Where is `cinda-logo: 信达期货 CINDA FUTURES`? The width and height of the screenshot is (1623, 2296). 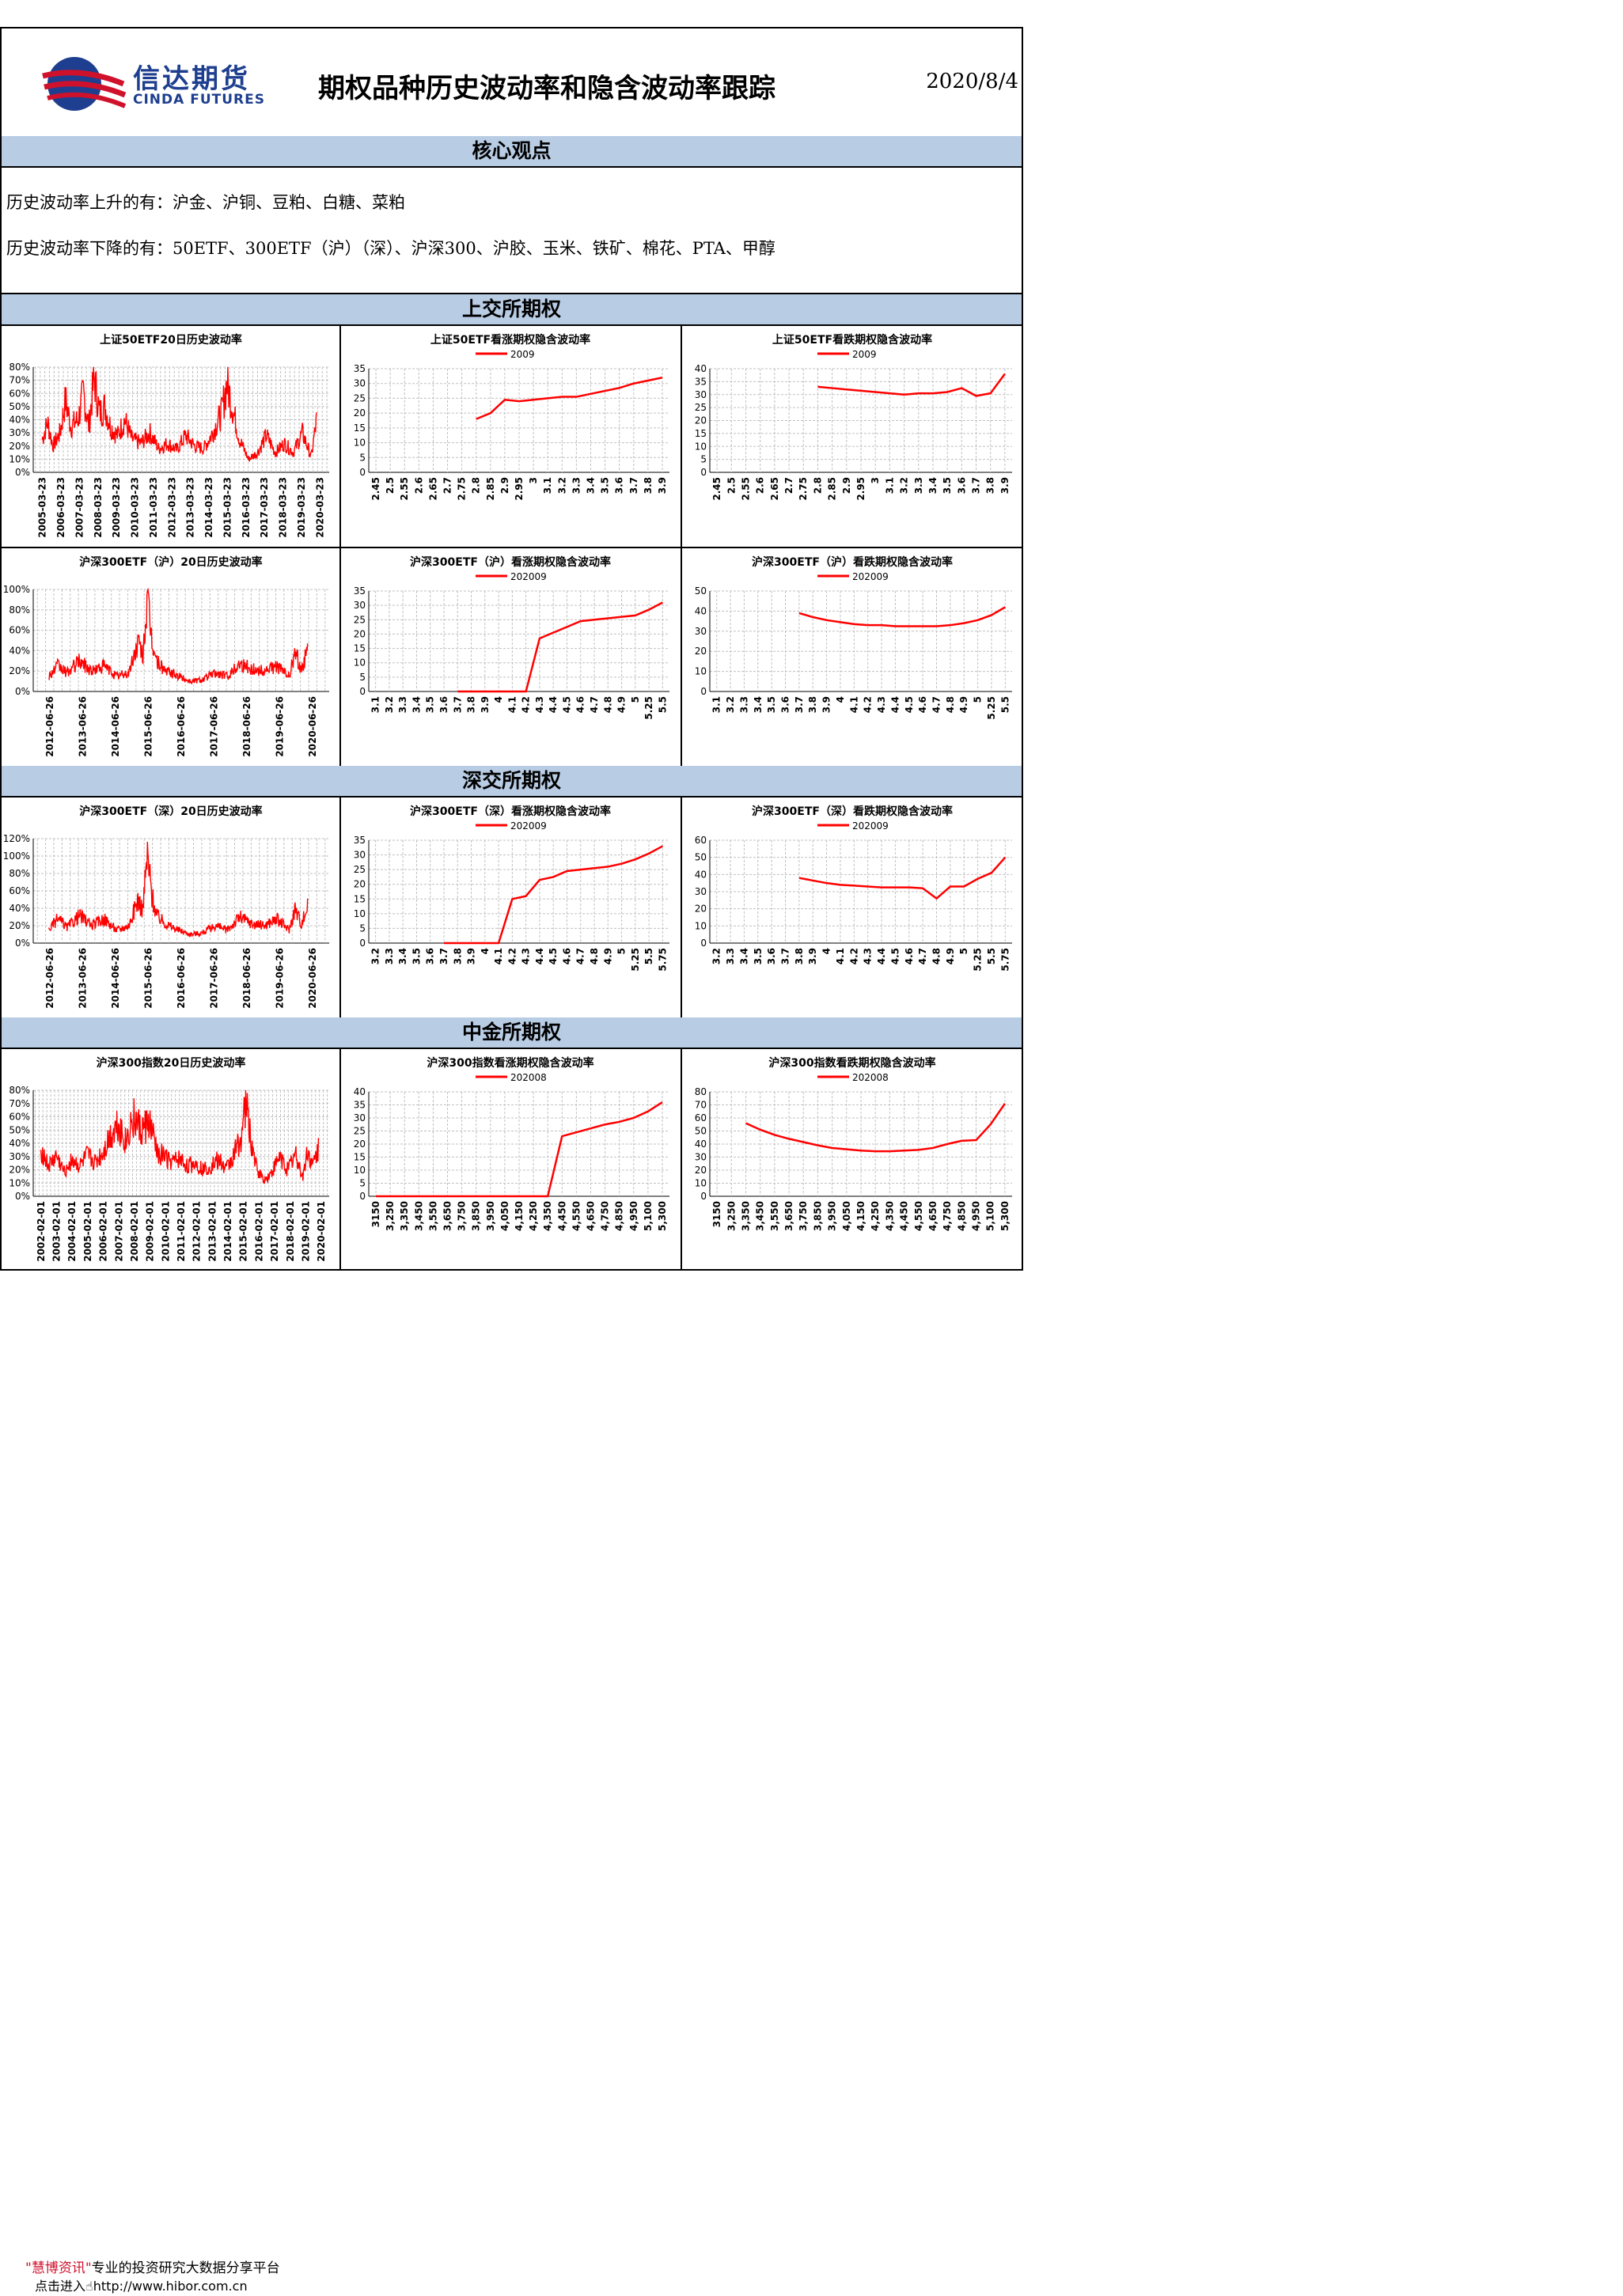 cinda-logo: 信达期货 CINDA FUTURES is located at coordinates (163, 84).